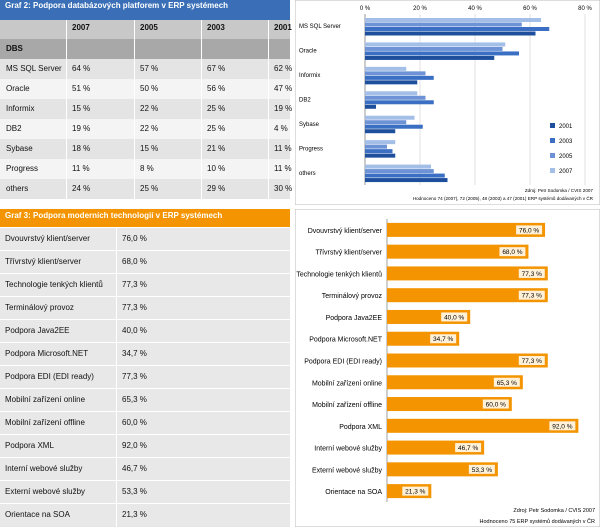  Describe the element at coordinates (22, 168) in the screenshot. I see `row-label: Progress` at that location.